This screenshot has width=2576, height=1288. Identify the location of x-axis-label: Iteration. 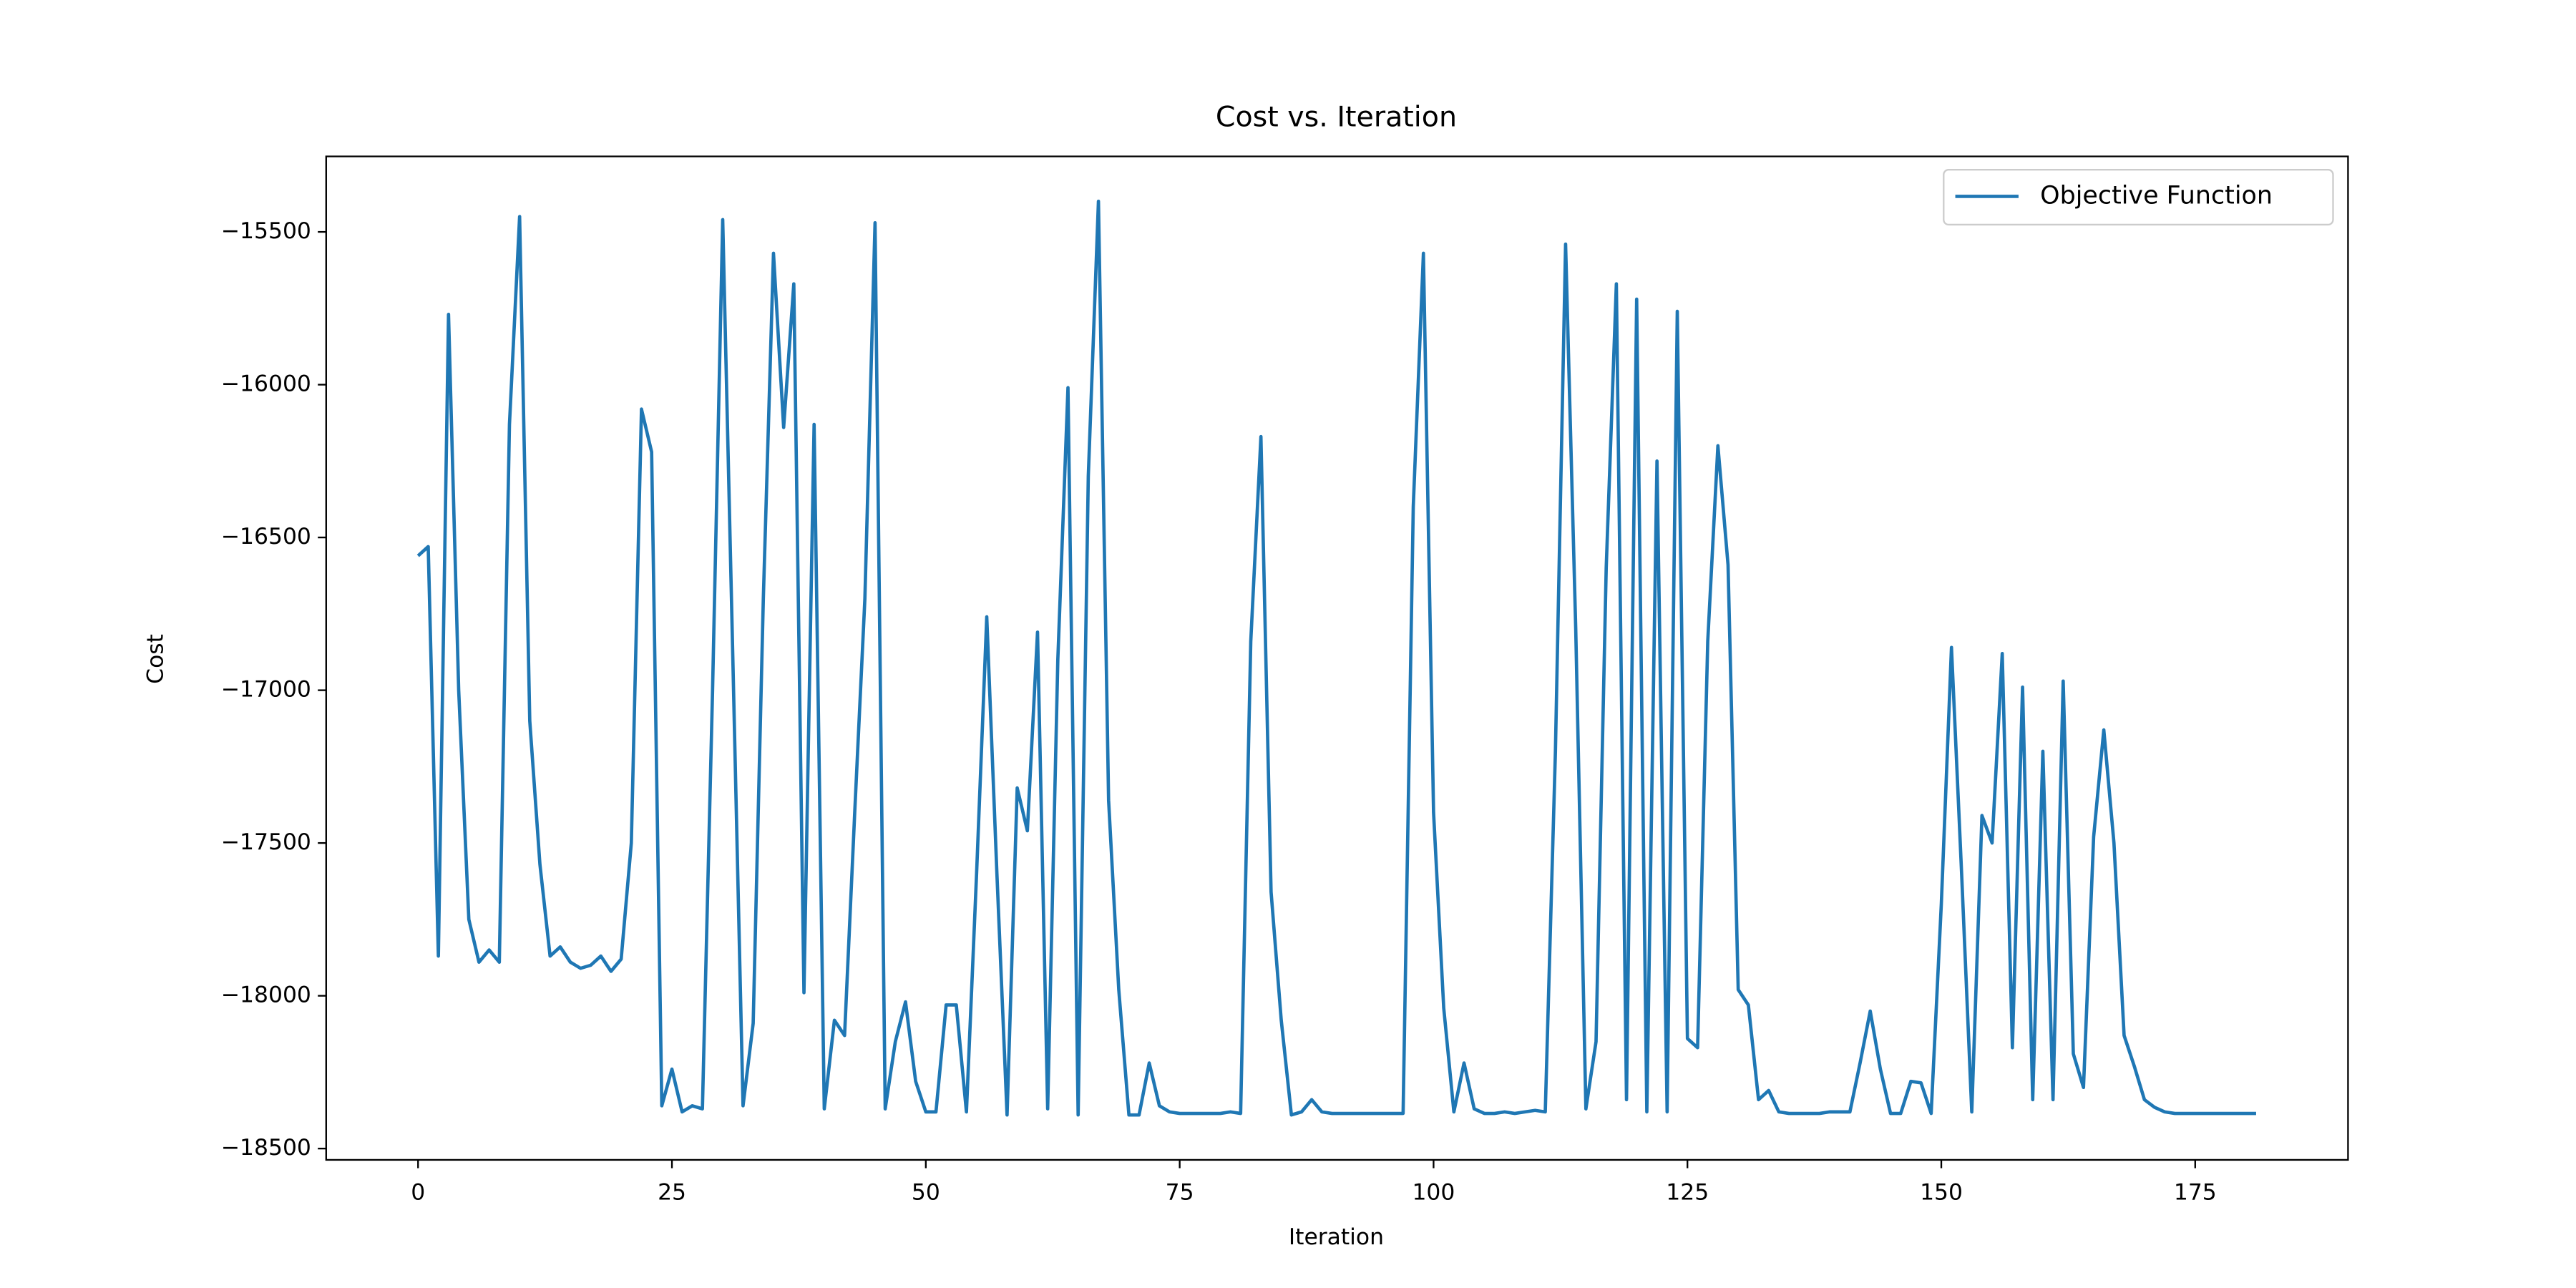
(1336, 1237).